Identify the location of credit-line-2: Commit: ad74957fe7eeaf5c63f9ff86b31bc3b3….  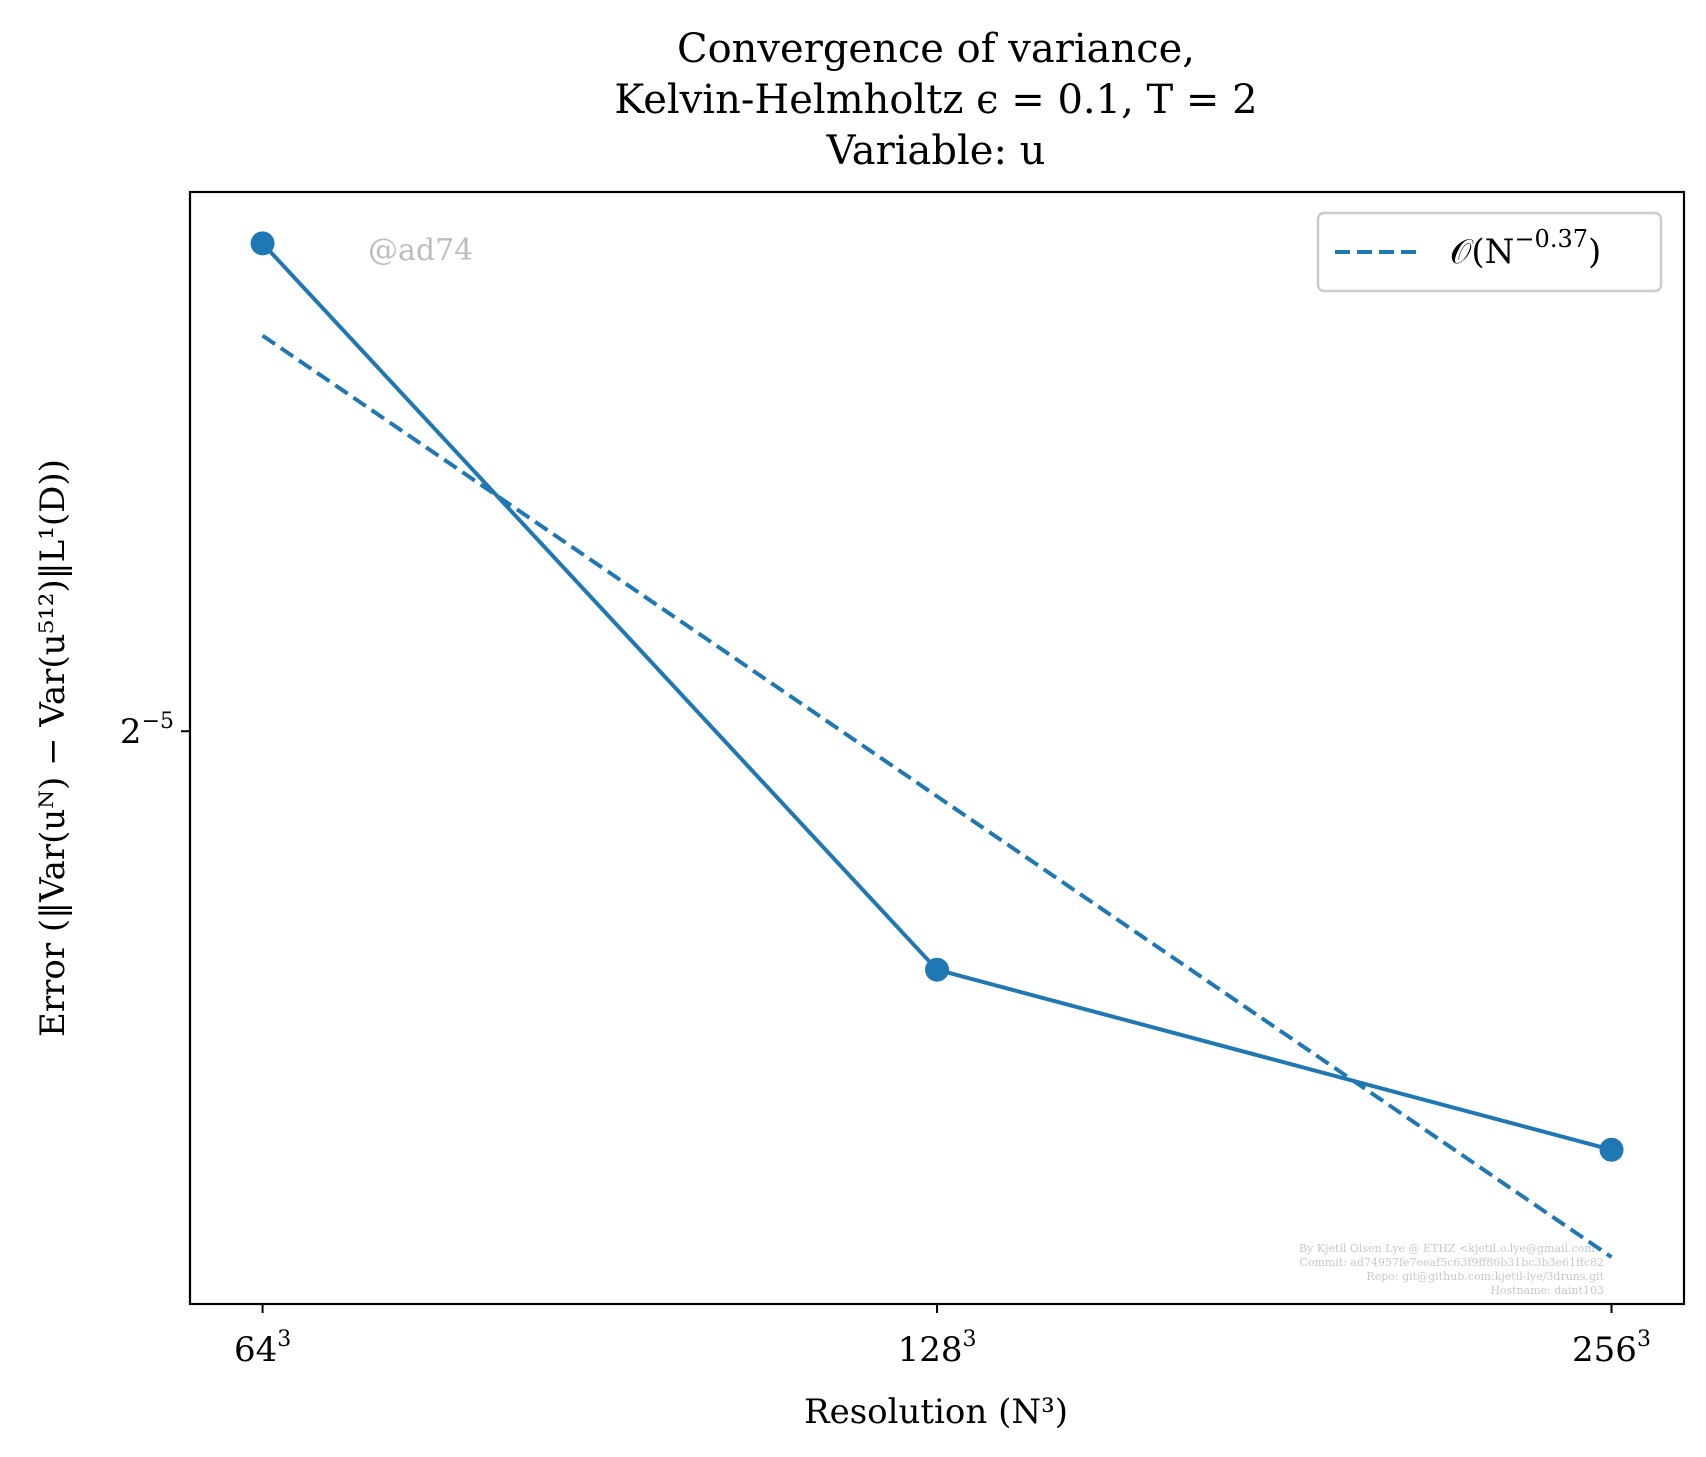
(1451, 1262).